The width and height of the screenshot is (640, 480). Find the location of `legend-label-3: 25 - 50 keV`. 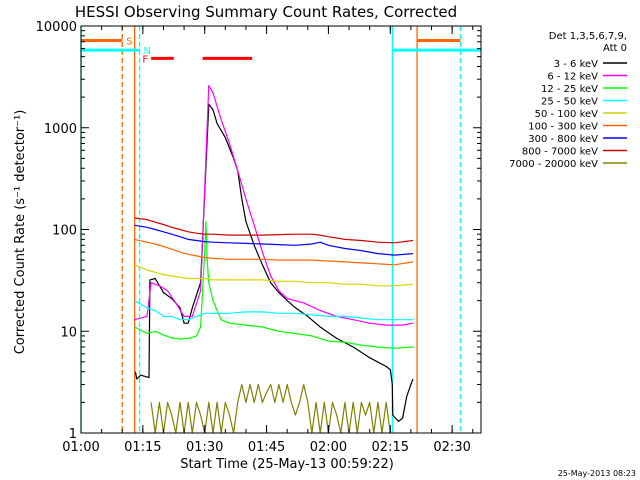

legend-label-3: 25 - 50 keV is located at coordinates (569, 102).